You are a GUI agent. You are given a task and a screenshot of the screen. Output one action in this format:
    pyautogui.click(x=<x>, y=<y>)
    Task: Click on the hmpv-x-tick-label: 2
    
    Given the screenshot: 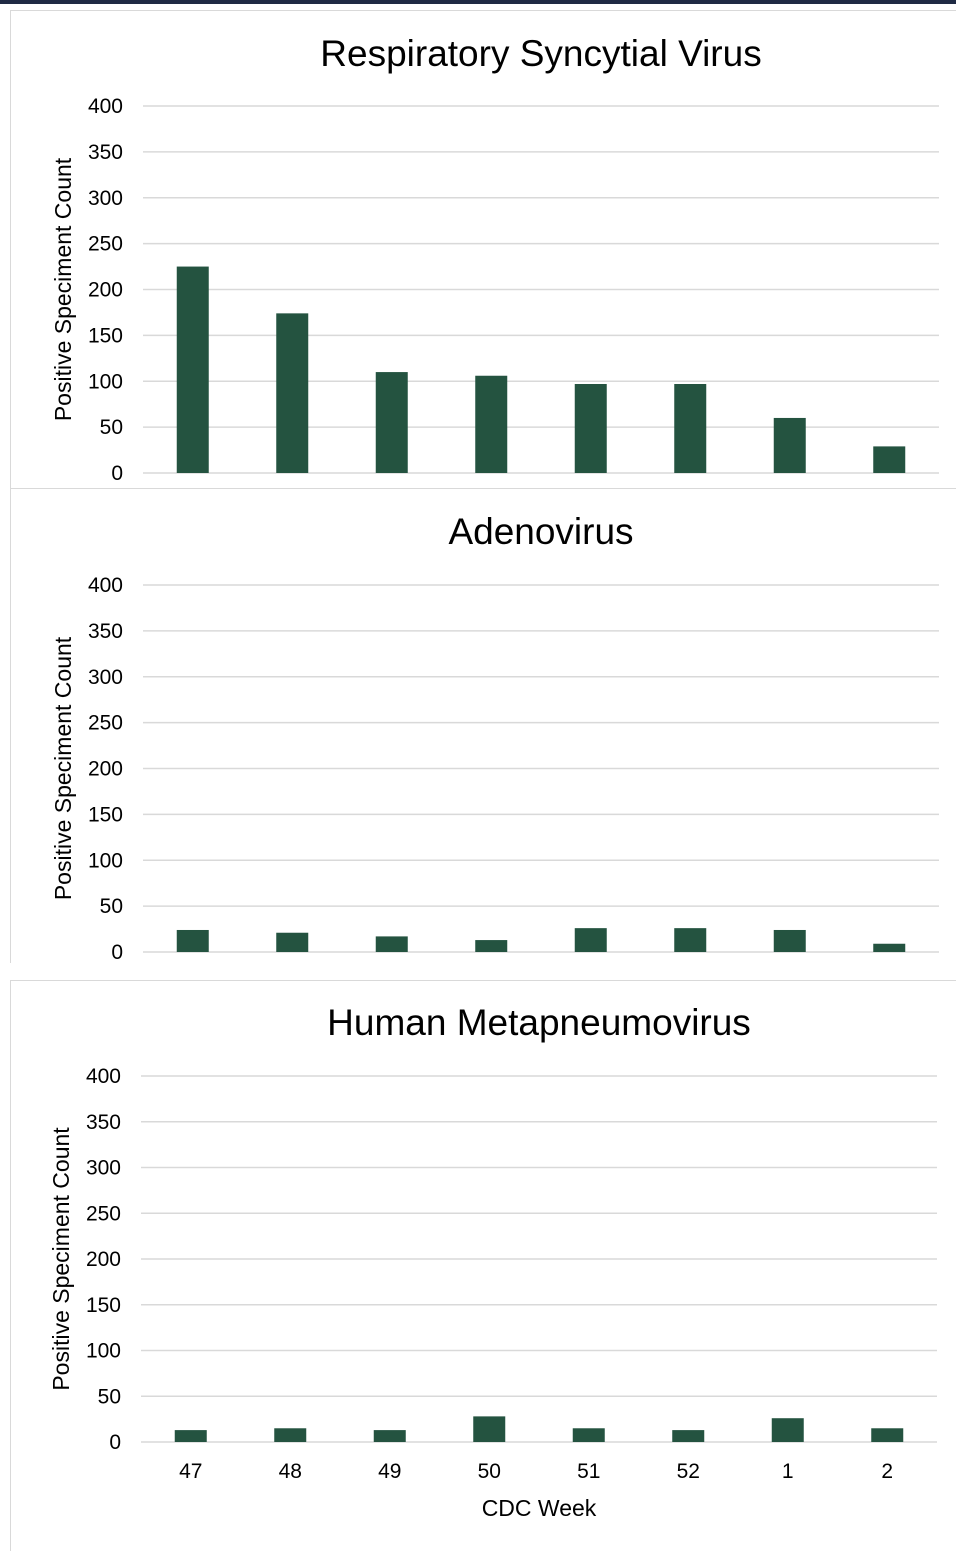 What is the action you would take?
    pyautogui.click(x=887, y=1471)
    